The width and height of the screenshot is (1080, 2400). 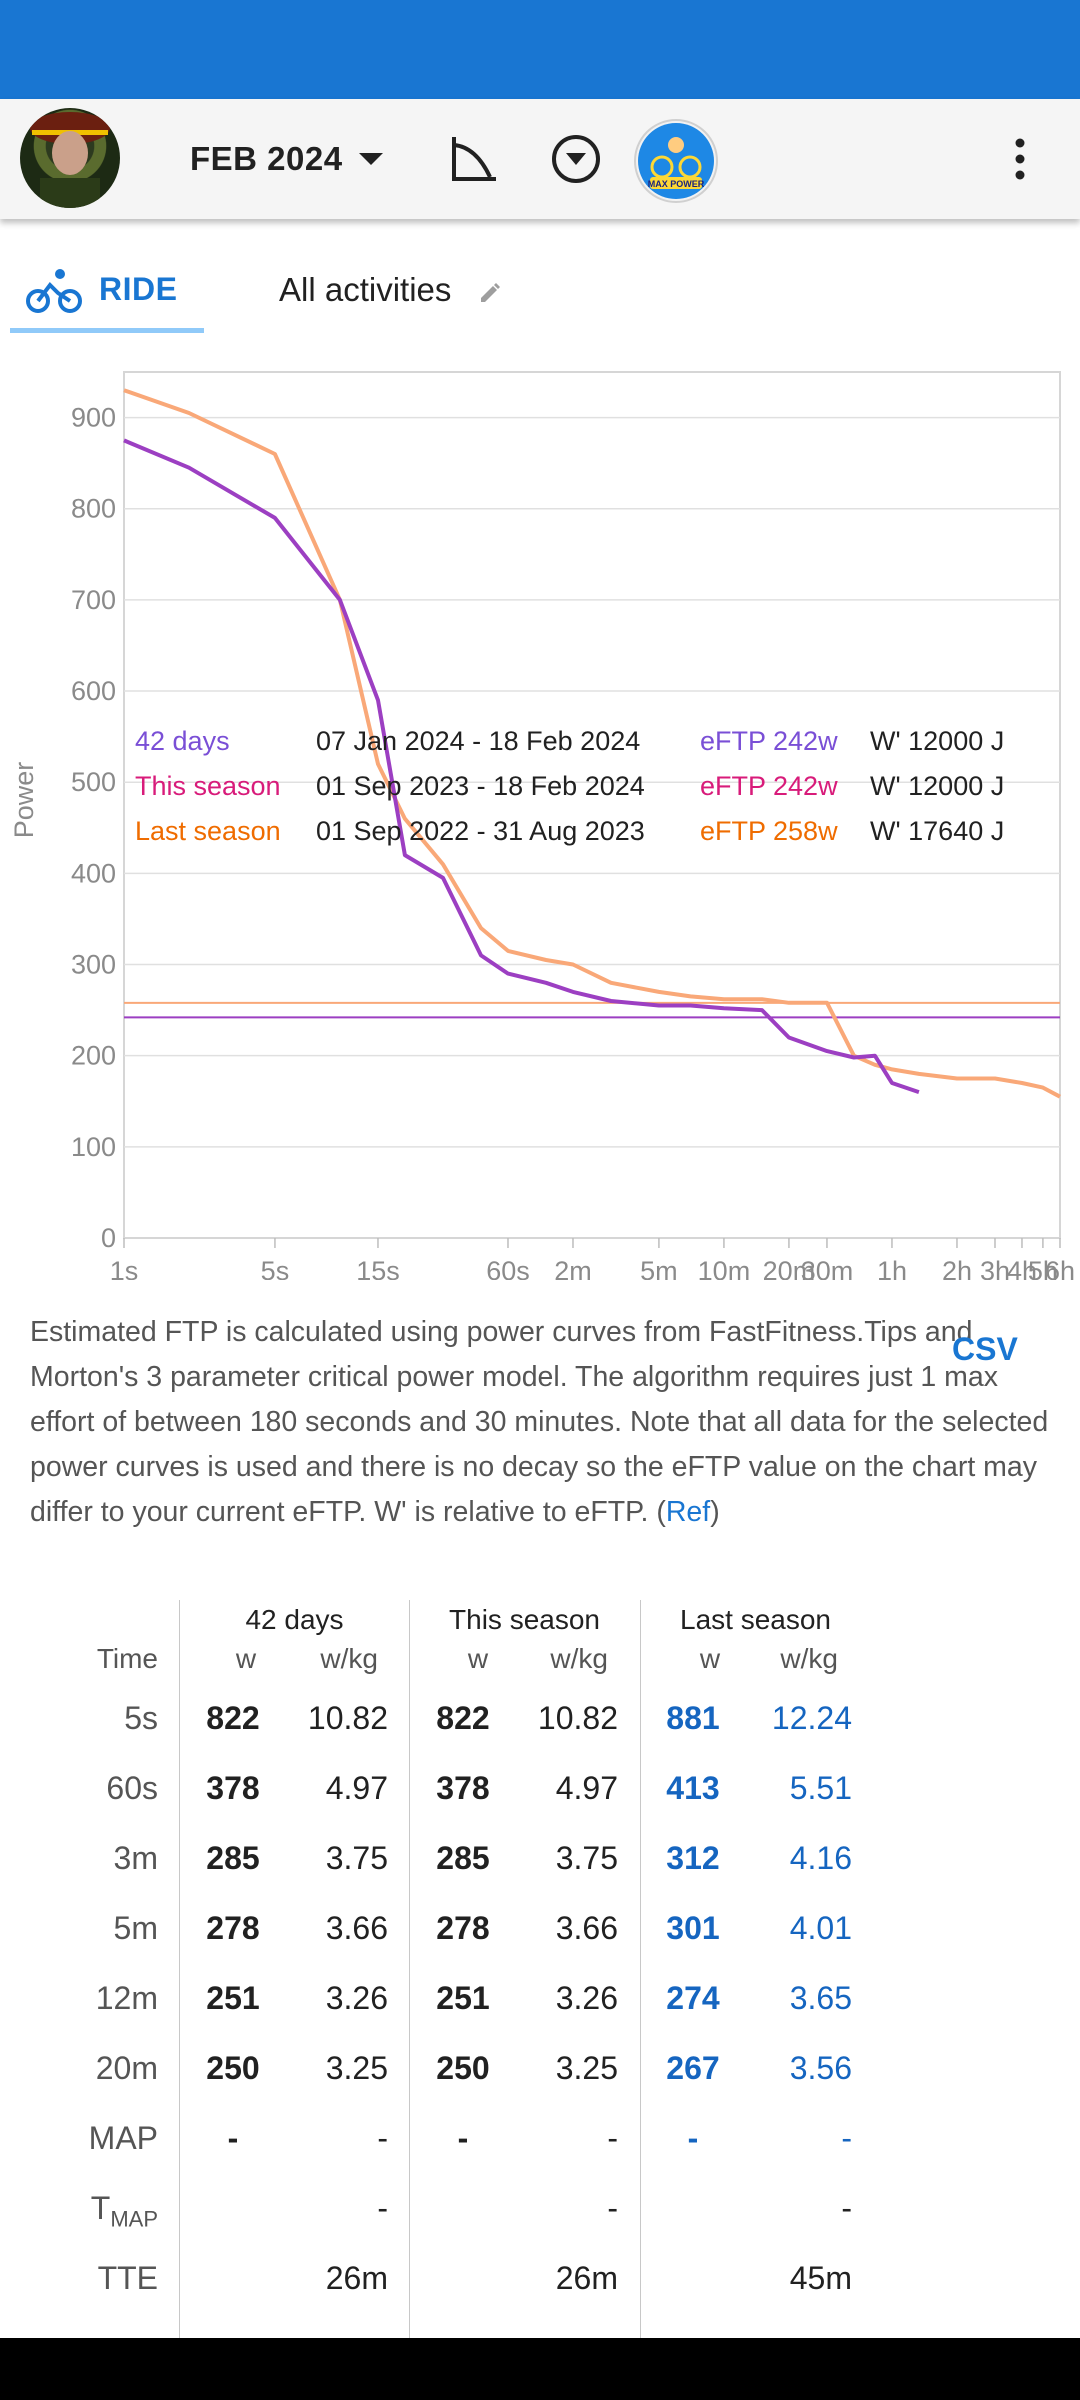 What do you see at coordinates (127, 1658) in the screenshot?
I see `time-header: Time` at bounding box center [127, 1658].